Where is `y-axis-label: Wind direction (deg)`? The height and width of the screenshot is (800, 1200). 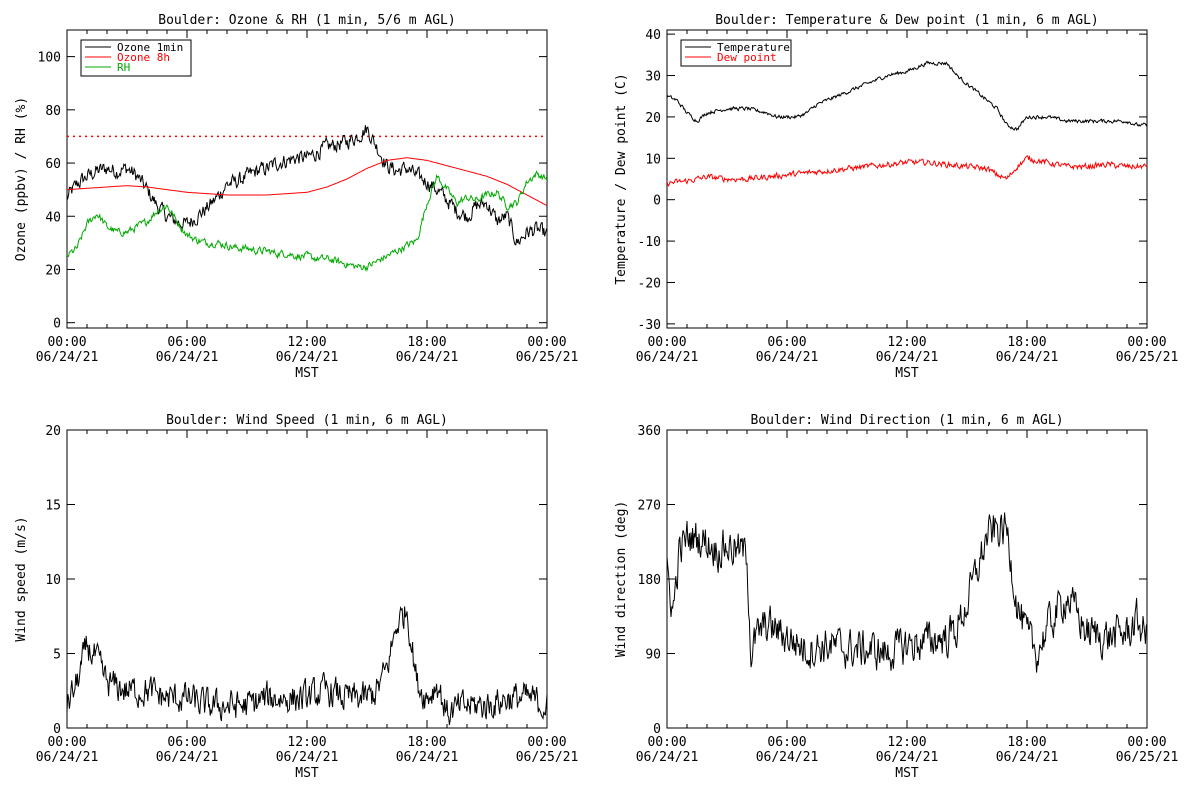 y-axis-label: Wind direction (deg) is located at coordinates (621, 579).